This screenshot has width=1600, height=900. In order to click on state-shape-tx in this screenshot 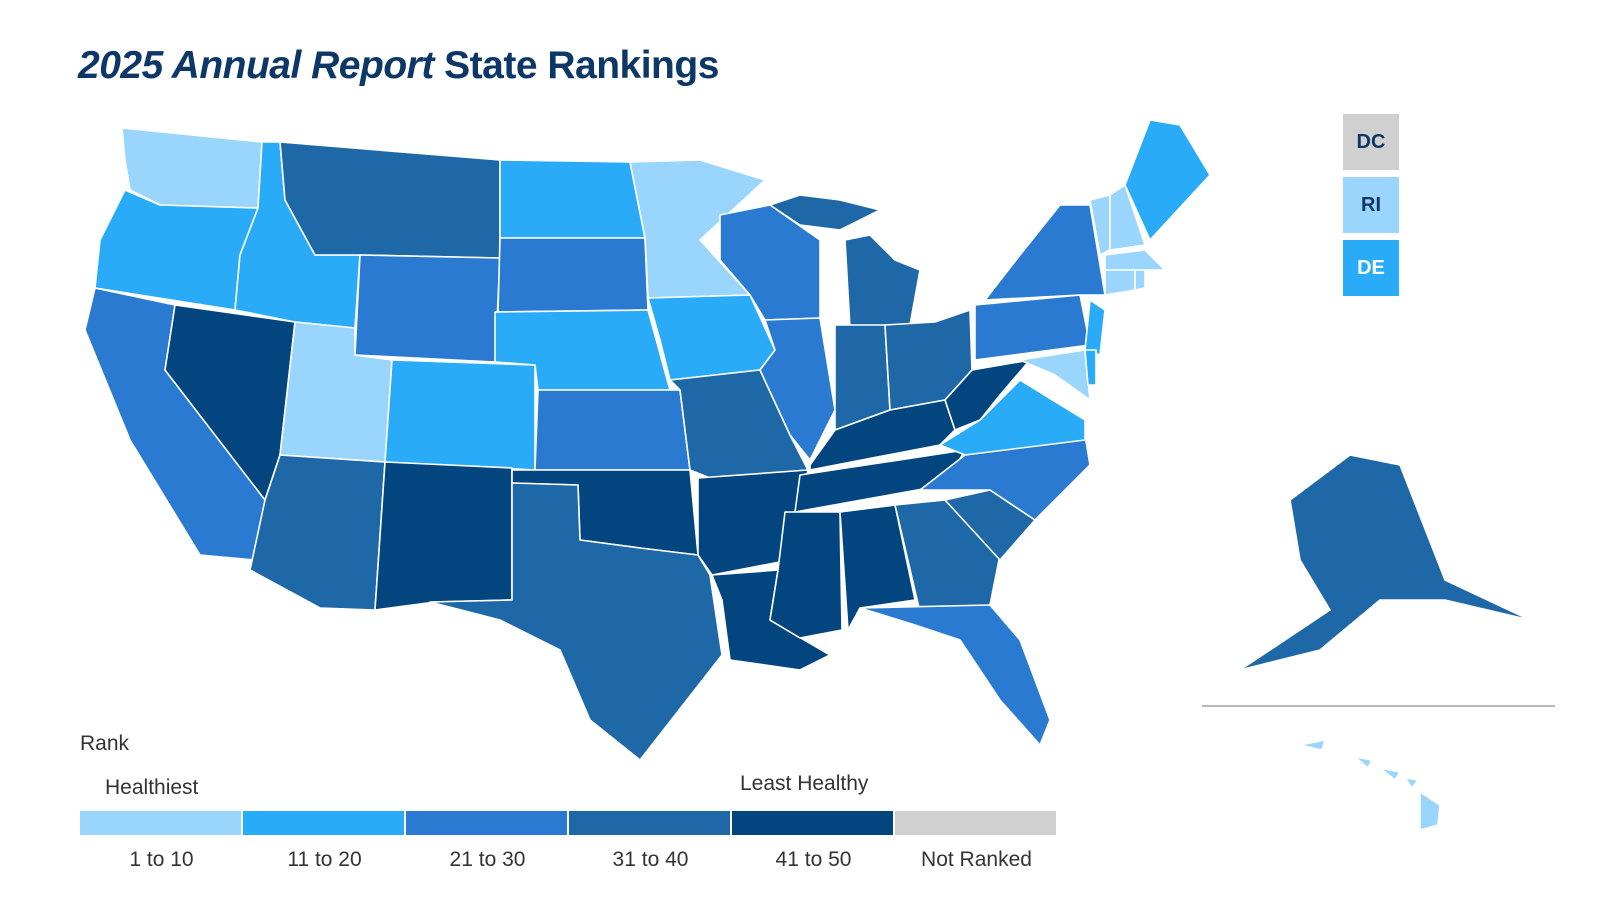, I will do `click(576, 621)`.